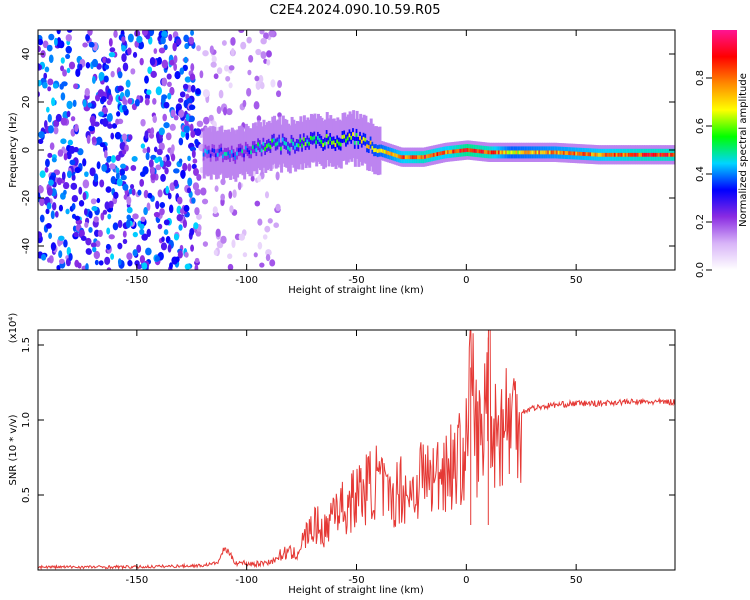  Describe the element at coordinates (703, 174) in the screenshot. I see `colorbar-ticks: 0.0 0.2 0.4 0.6 0.8` at that location.